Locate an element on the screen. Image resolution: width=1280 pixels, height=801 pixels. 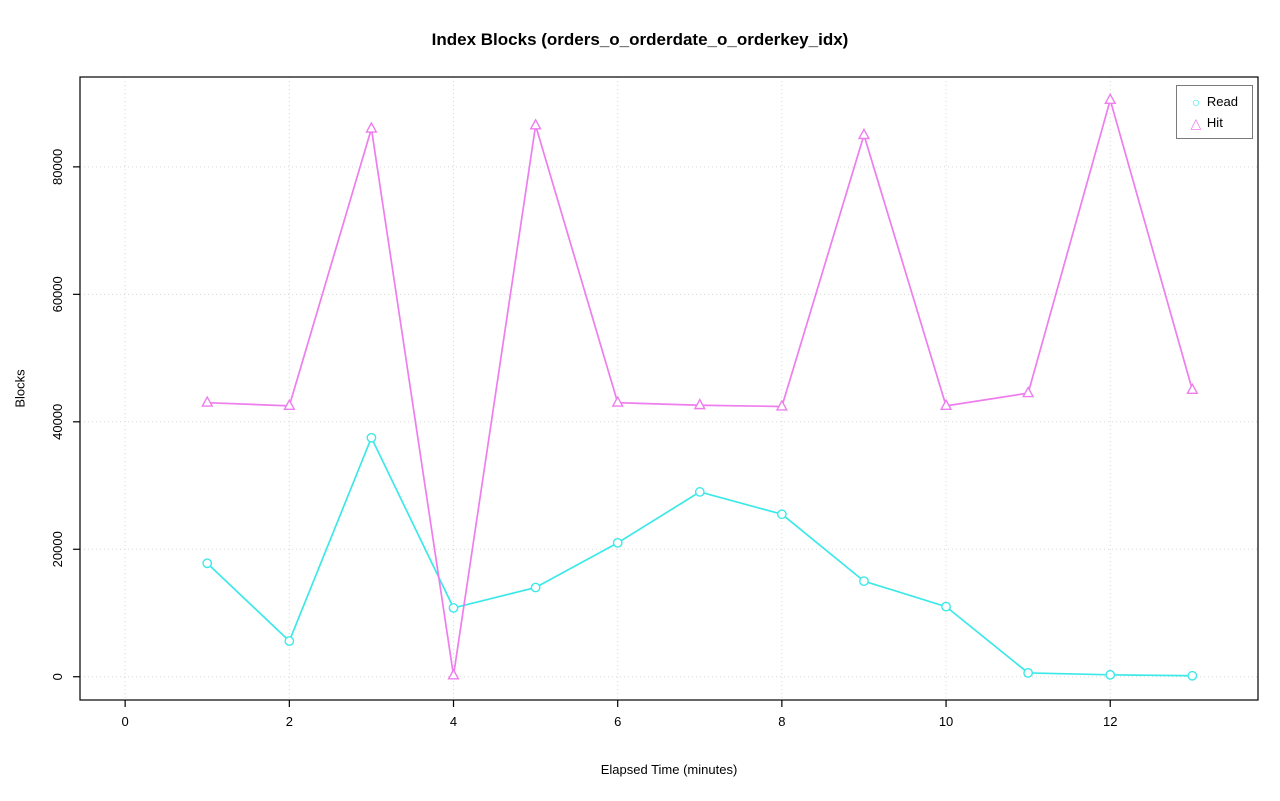
x-tick-label: 12 is located at coordinates (1110, 721).